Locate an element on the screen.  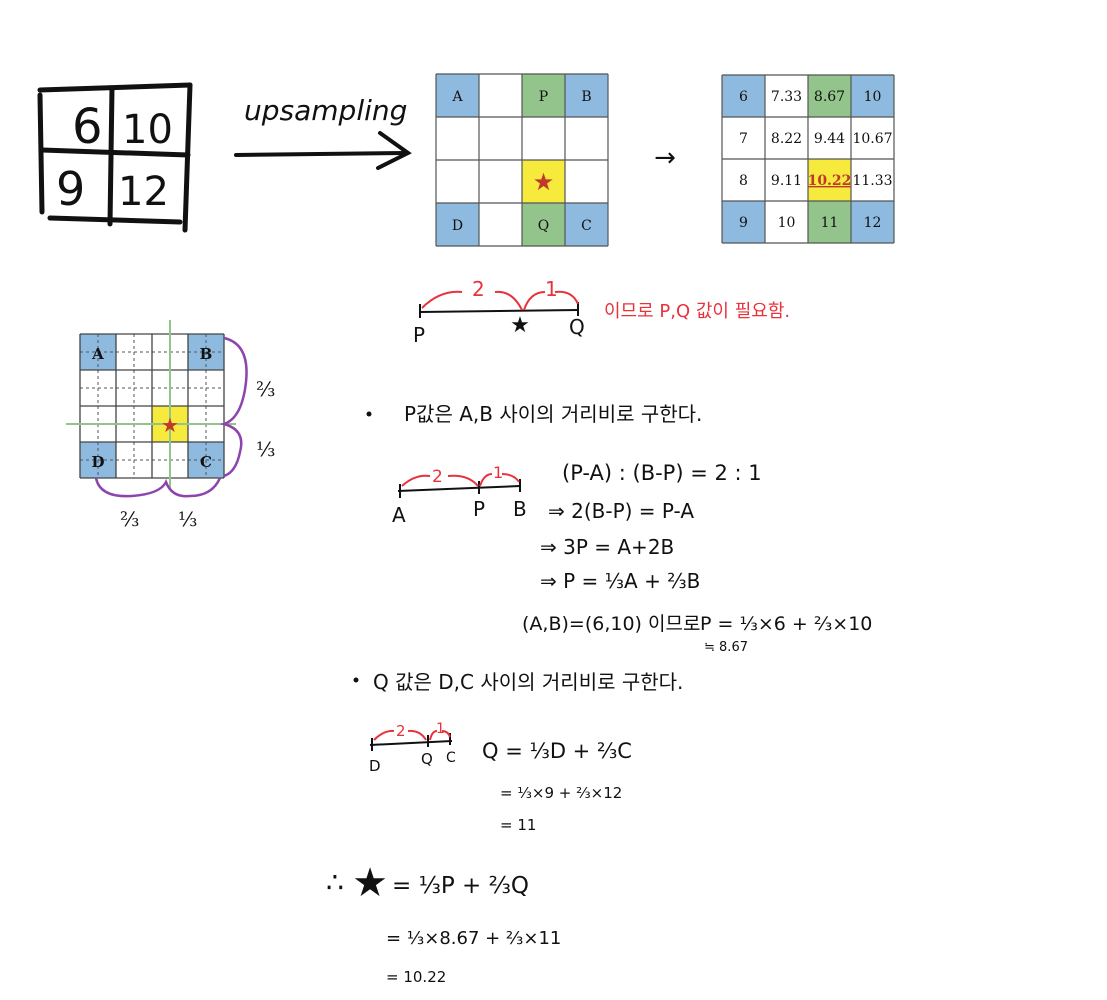
ratio-bottom-left: ⅔ is located at coordinates (129, 519).